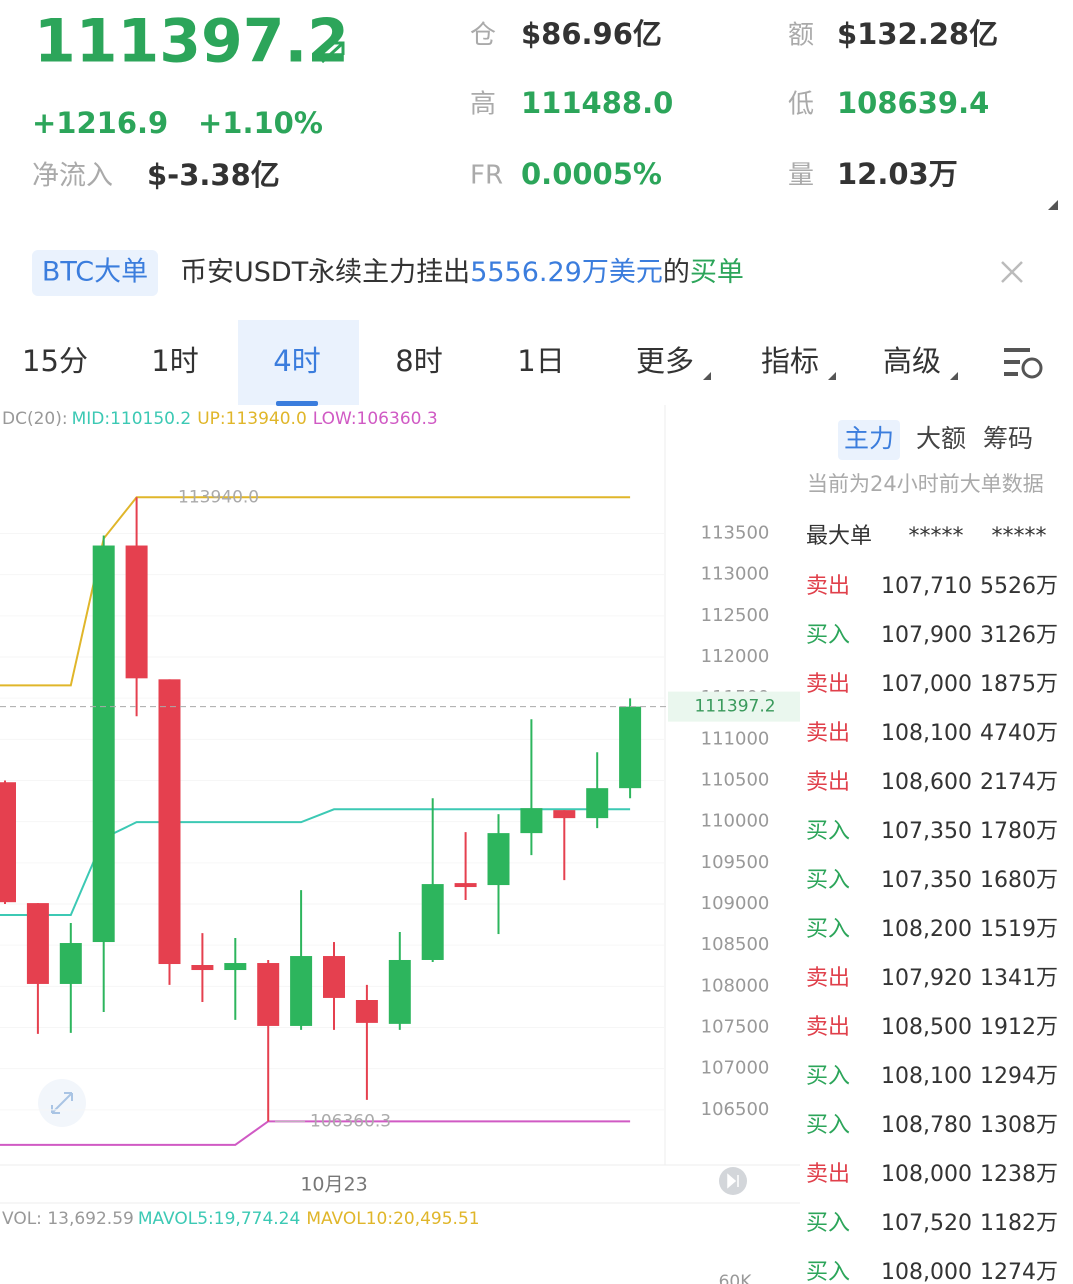 The width and height of the screenshot is (1073, 1284). What do you see at coordinates (486, 176) in the screenshot?
I see `stat-label: FR` at bounding box center [486, 176].